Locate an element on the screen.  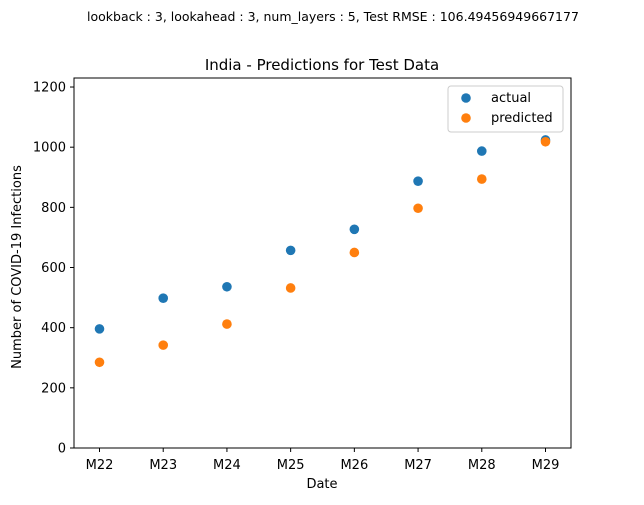
y-axis-label: Number of COVID-19 Infections is located at coordinates (17, 267).